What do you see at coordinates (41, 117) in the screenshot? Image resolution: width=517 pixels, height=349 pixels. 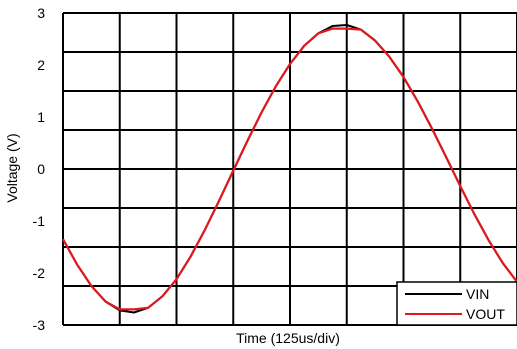 I see `y-tick-label: 1` at bounding box center [41, 117].